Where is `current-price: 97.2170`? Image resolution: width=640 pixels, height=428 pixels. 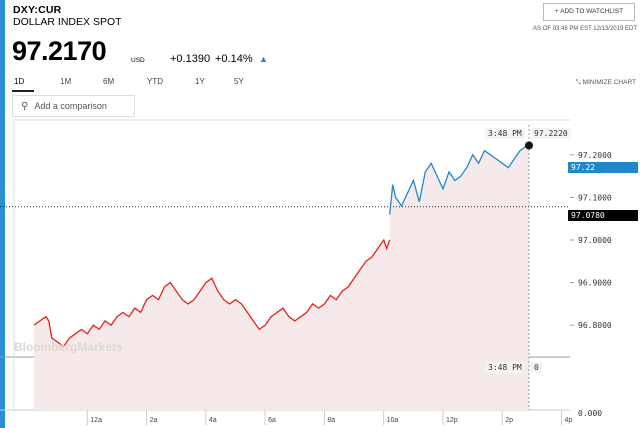 current-price: 97.2170 is located at coordinates (59, 51).